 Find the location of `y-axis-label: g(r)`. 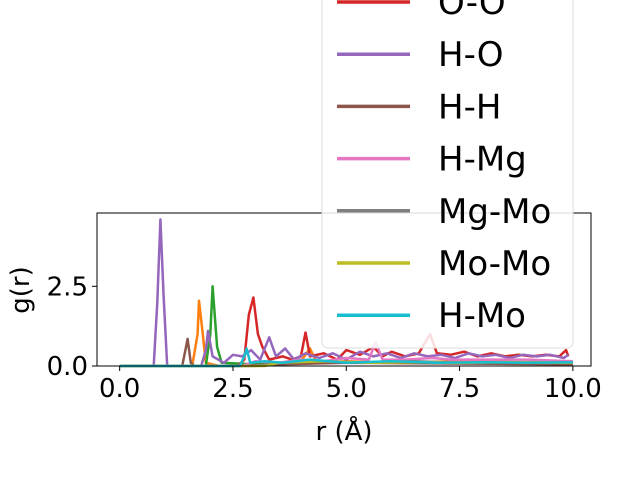

y-axis-label: g(r) is located at coordinates (21, 289).